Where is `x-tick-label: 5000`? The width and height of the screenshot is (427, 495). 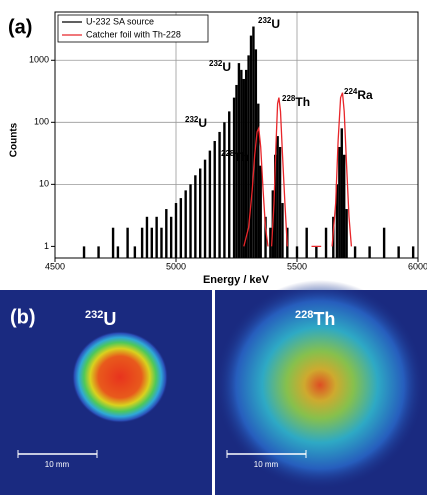
x-tick-label: 5000 is located at coordinates (176, 266).